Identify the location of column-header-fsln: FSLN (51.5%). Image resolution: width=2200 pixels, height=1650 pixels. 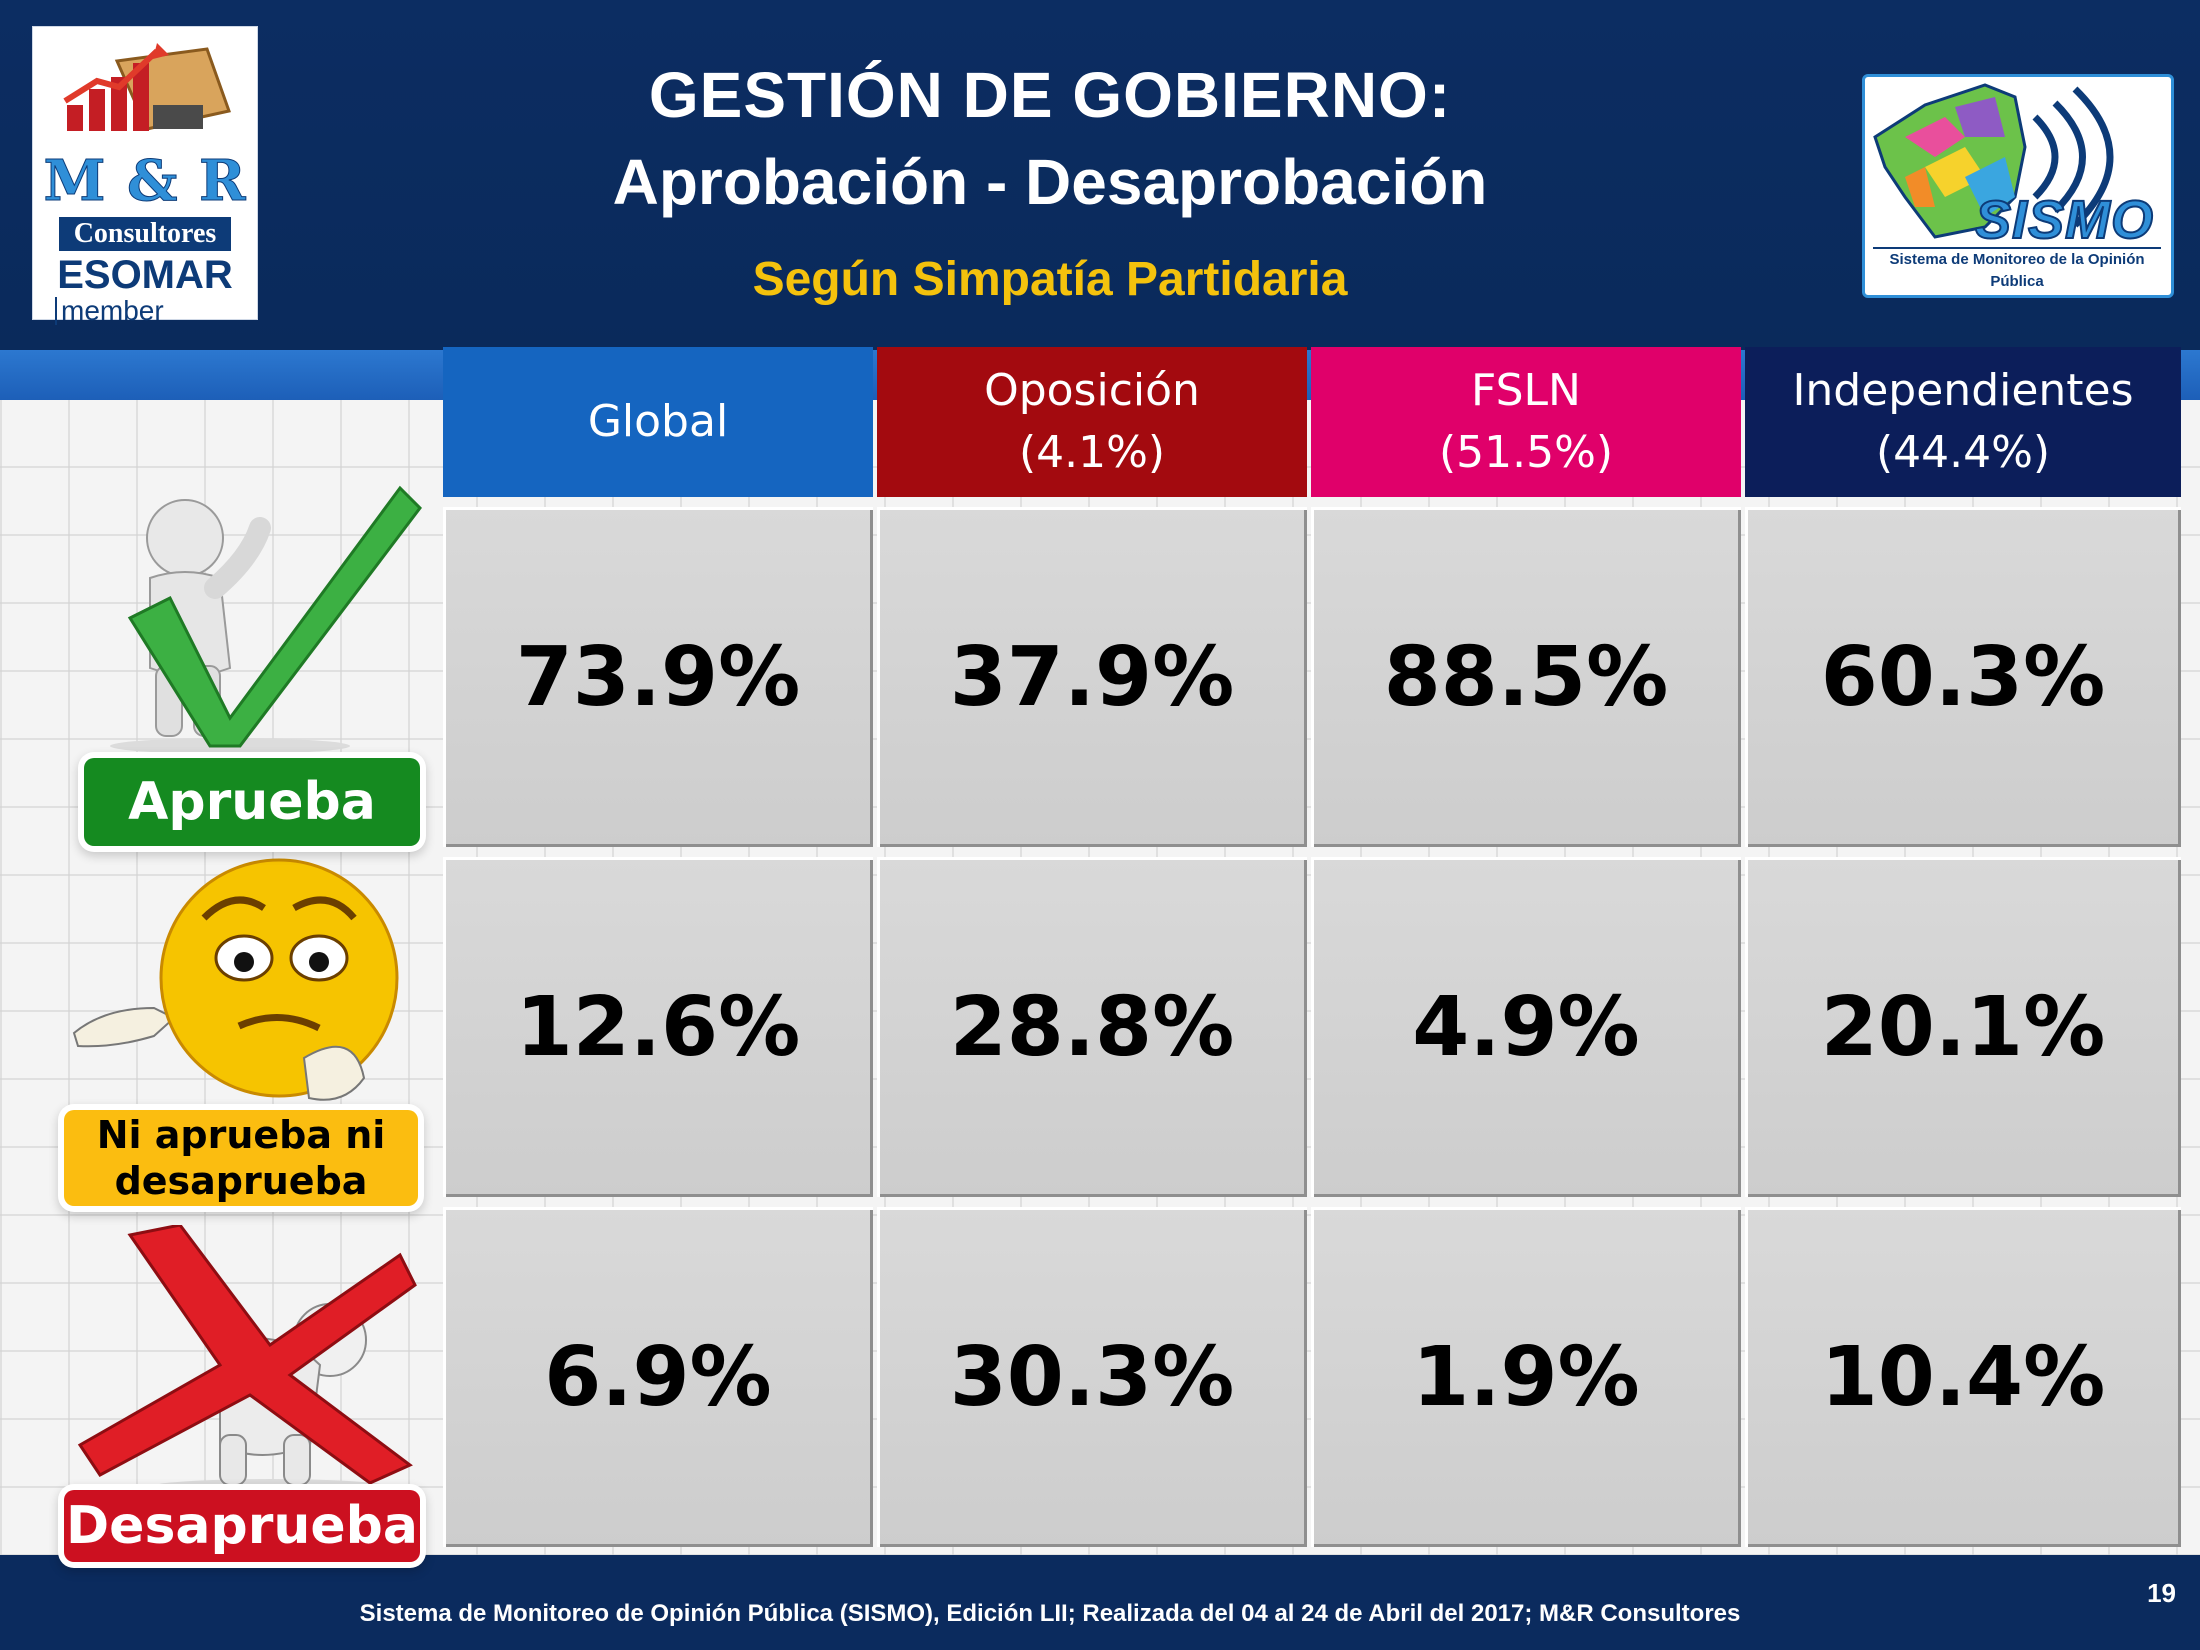
(1526, 422).